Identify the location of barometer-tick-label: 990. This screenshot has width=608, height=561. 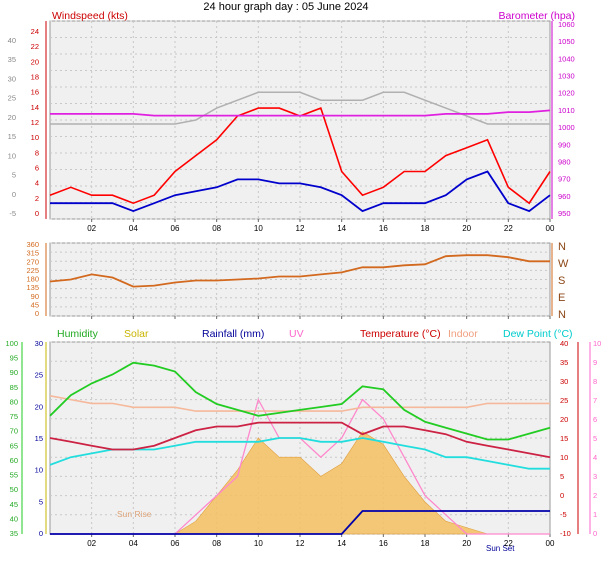
(564, 144).